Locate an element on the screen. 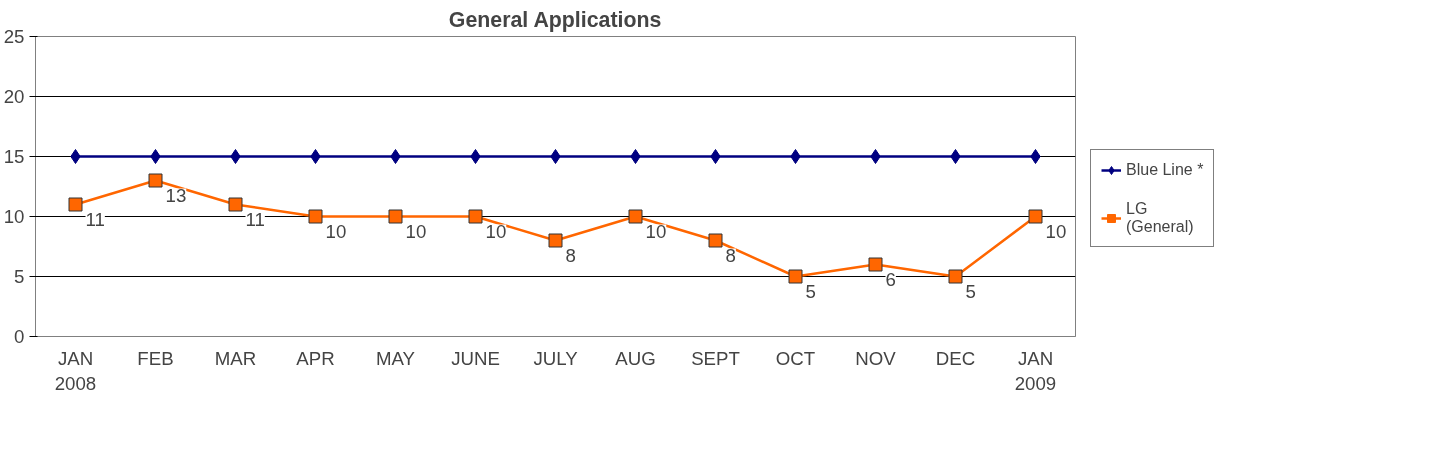 This screenshot has height=469, width=1450. x-tick-label: SEPT is located at coordinates (715, 358).